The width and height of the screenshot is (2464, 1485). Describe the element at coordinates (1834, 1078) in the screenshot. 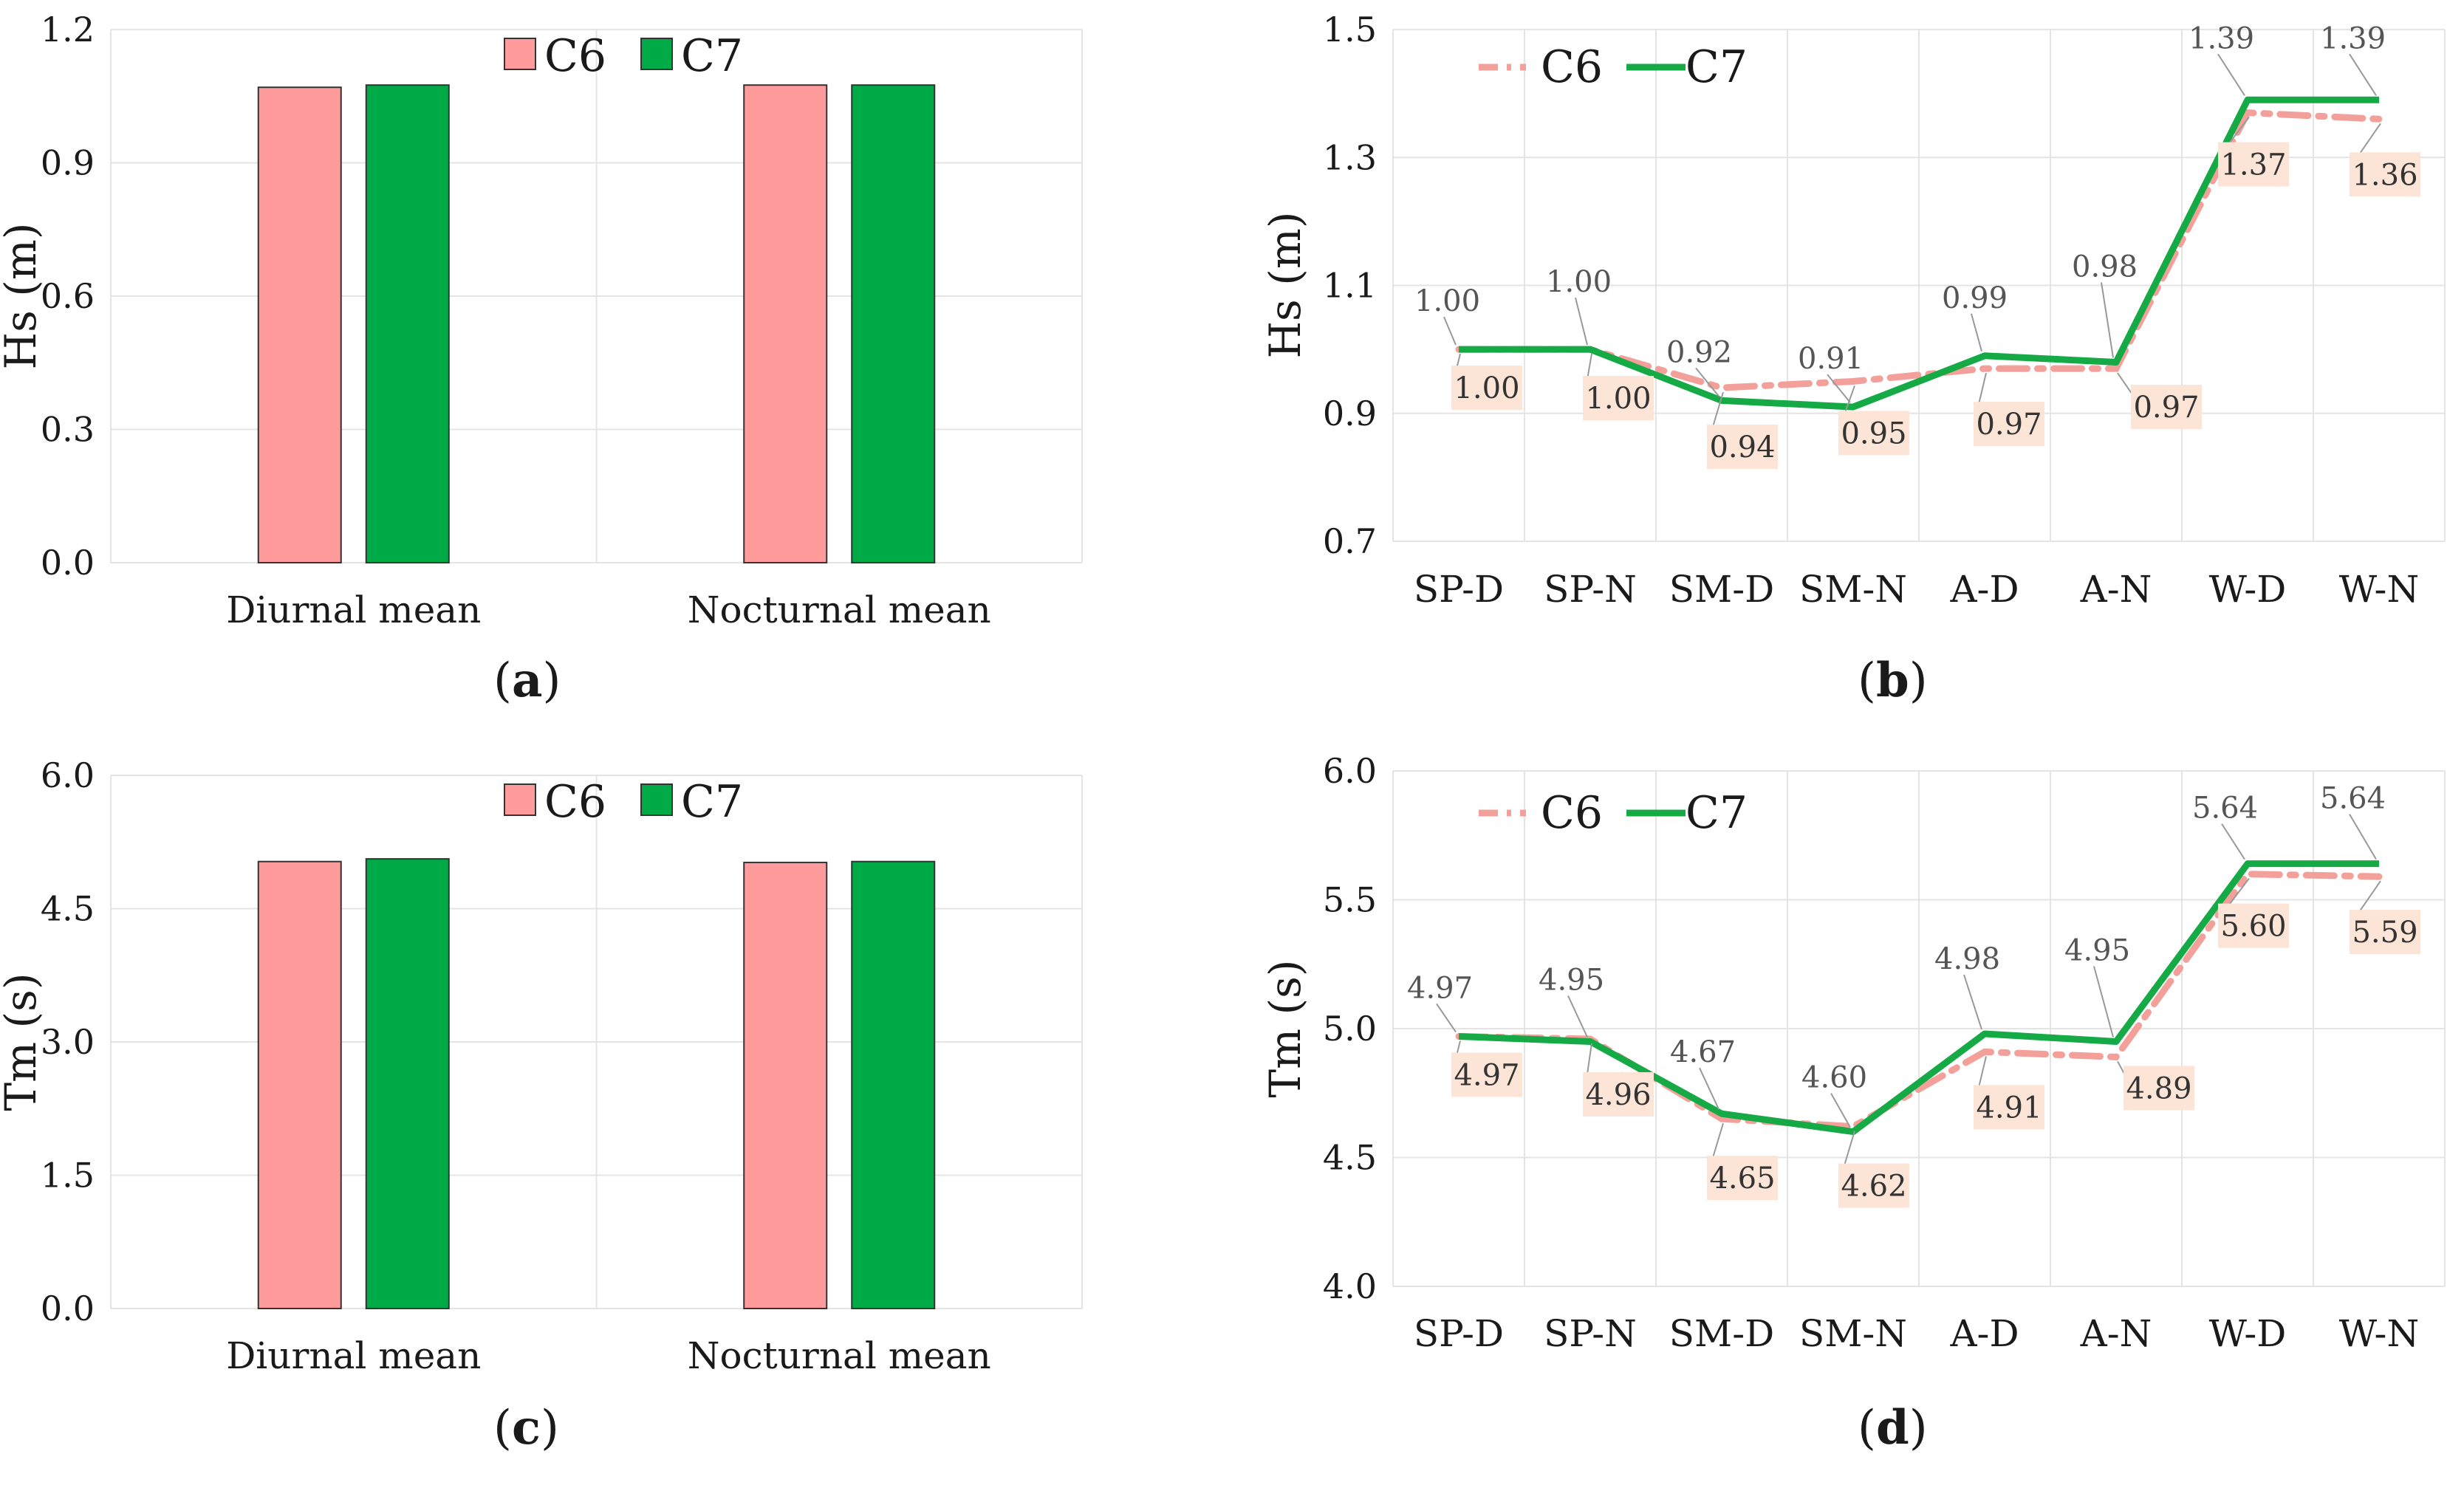

I see `data-label-c7: 4.60` at that location.